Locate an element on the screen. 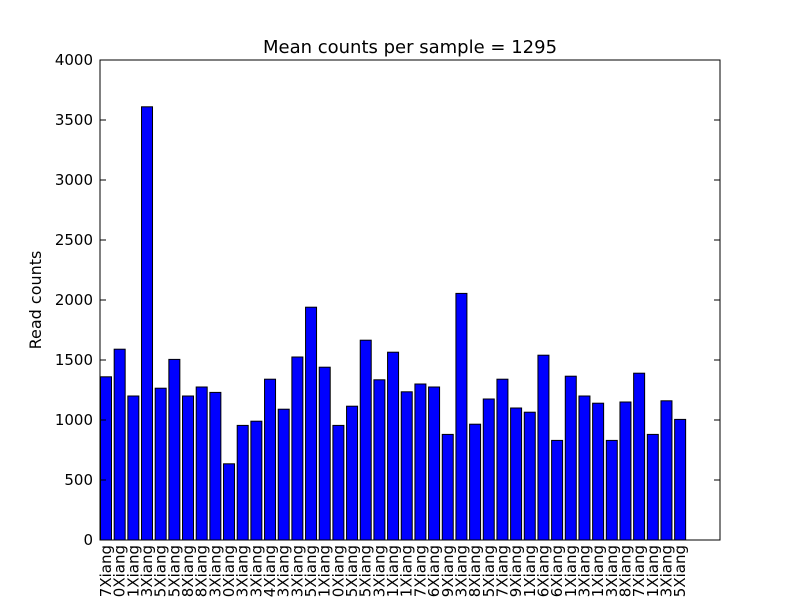  y-tick-label: 500 is located at coordinates (78, 480).